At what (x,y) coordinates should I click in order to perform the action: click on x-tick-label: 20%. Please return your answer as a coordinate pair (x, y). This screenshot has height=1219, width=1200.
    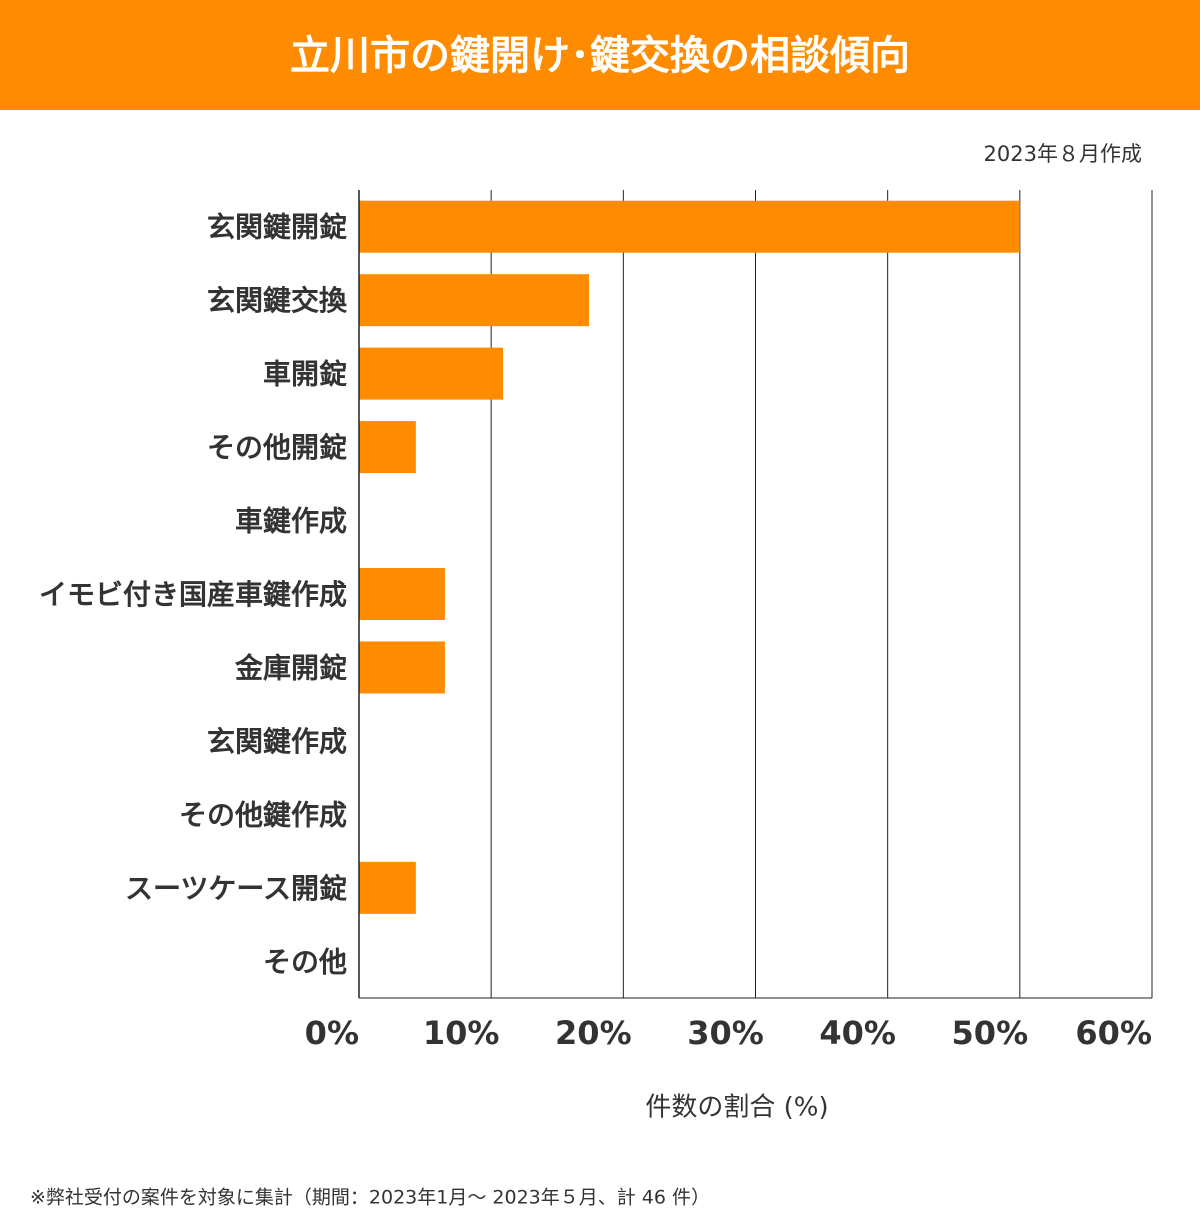
    Looking at the image, I should click on (593, 1033).